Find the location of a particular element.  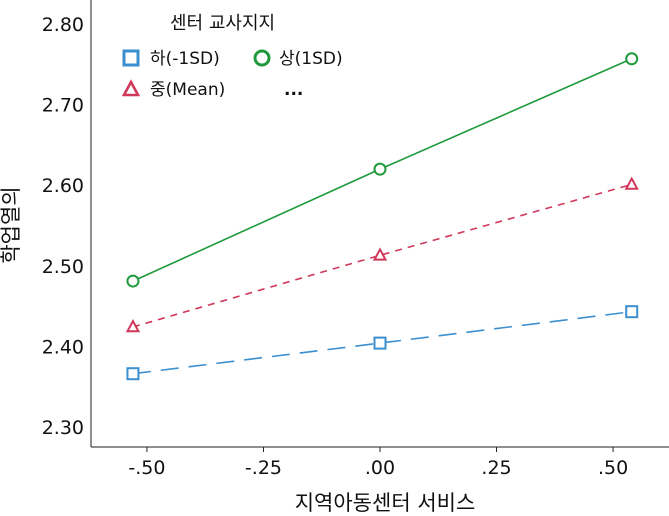

y-tick-label: 2.70 is located at coordinates (63, 106).